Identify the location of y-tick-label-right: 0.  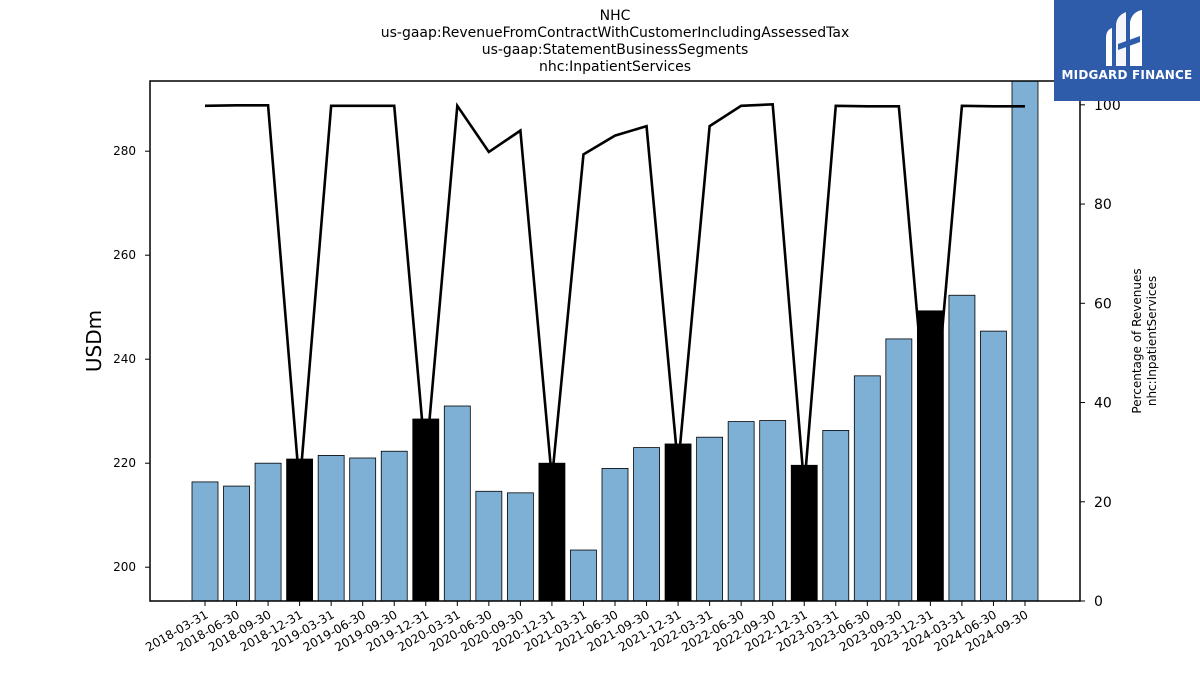
(1098, 602).